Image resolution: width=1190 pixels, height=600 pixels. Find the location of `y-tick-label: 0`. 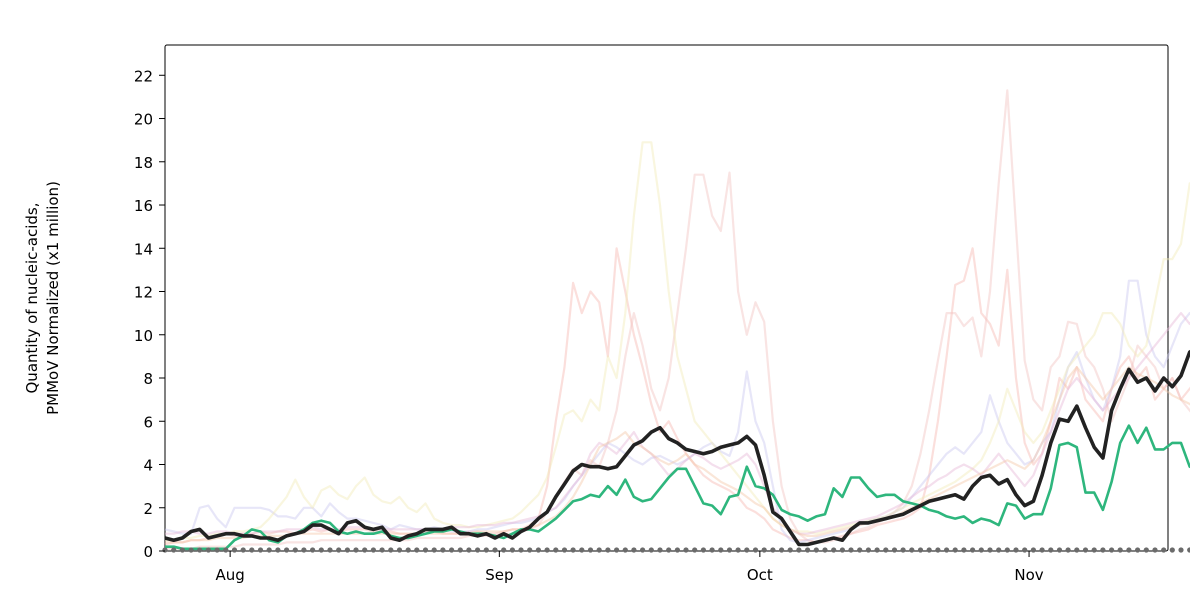

y-tick-label: 0 is located at coordinates (148, 552).